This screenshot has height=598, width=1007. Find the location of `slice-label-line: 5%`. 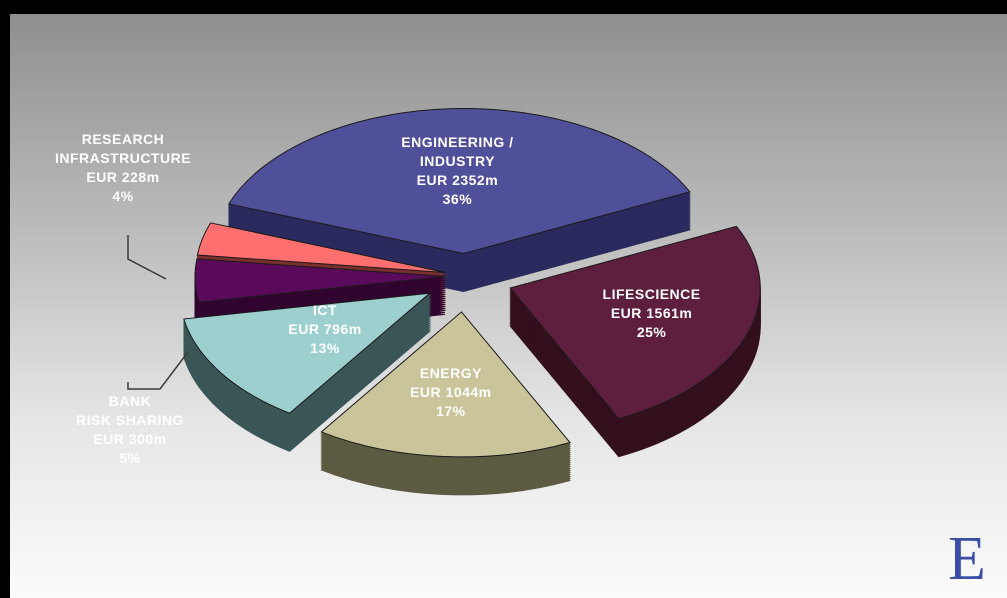

slice-label-line: 5% is located at coordinates (129, 458).